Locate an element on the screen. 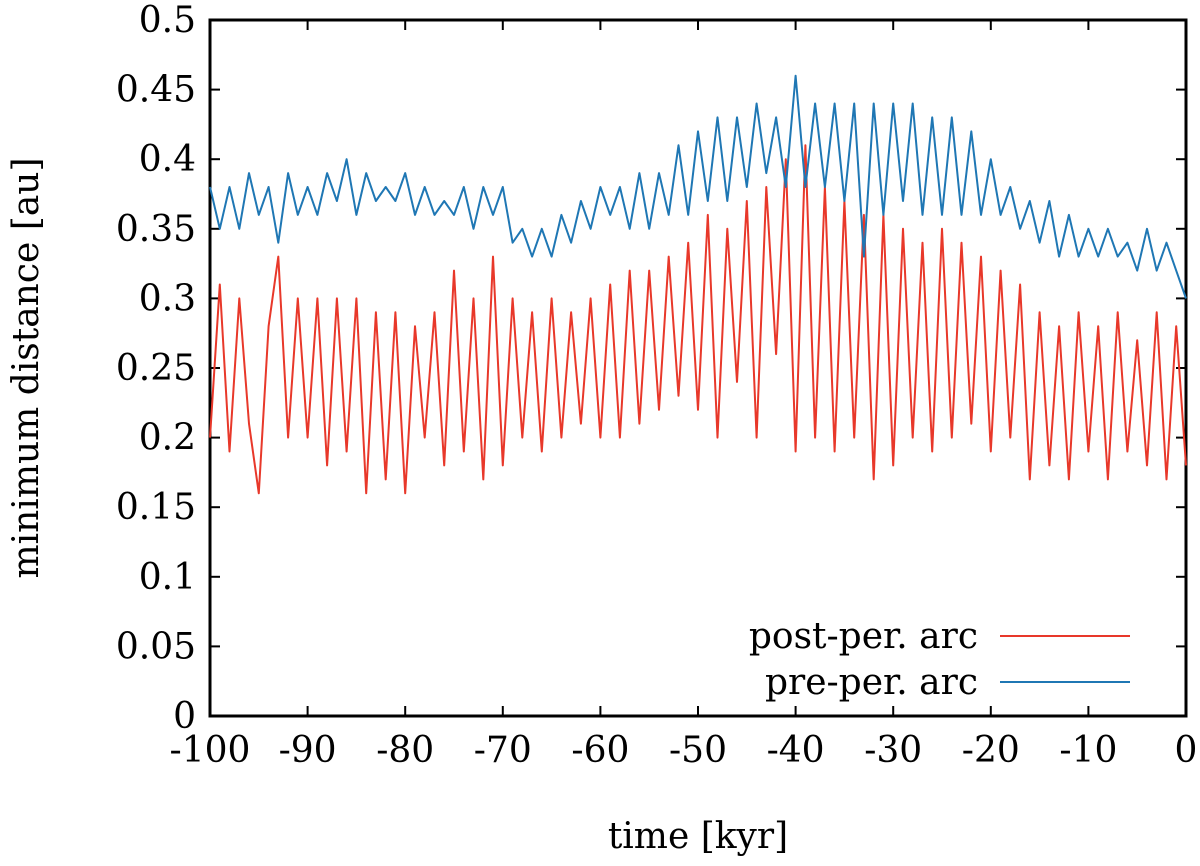 The image size is (1200, 866). y-tick-label: 0.15 is located at coordinates (156, 507).